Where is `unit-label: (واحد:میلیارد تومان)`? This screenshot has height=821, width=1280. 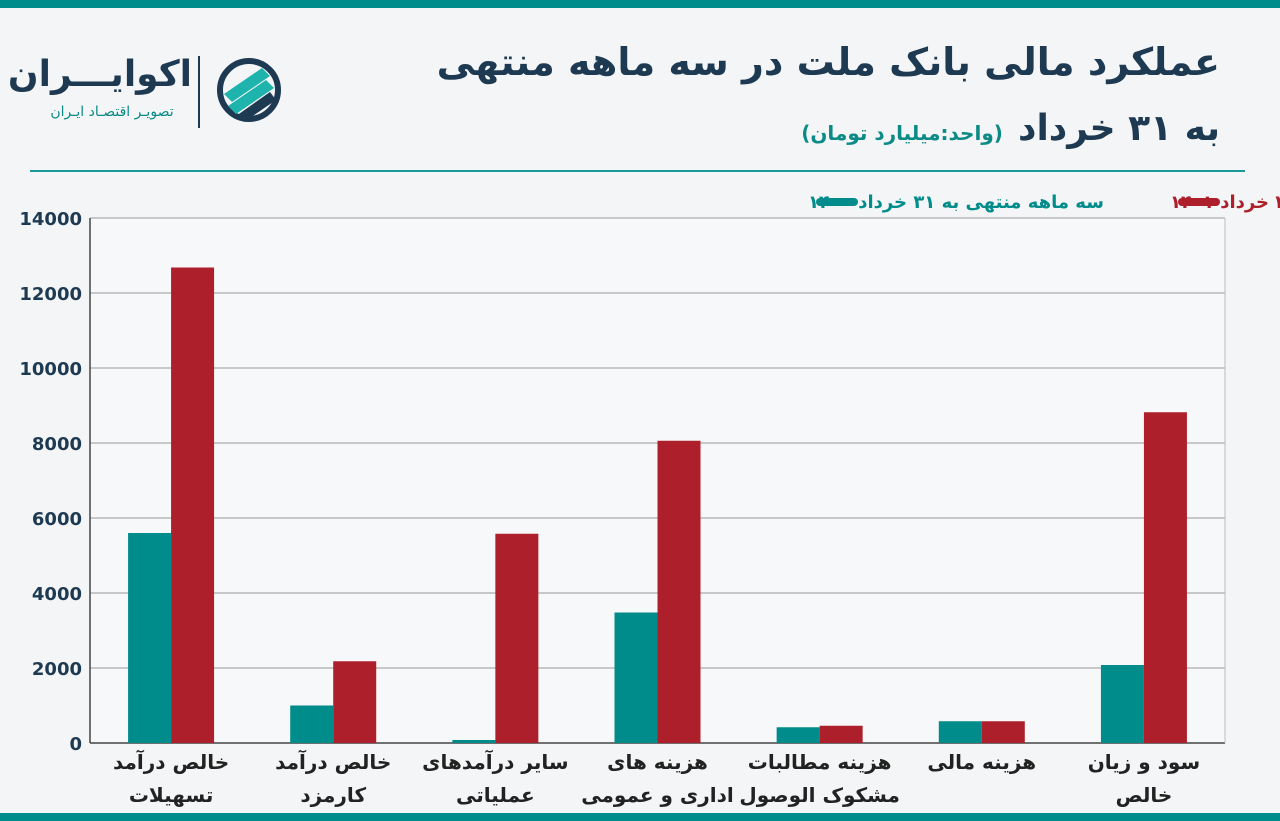 unit-label: (واحد:میلیارد تومان) is located at coordinates (902, 133).